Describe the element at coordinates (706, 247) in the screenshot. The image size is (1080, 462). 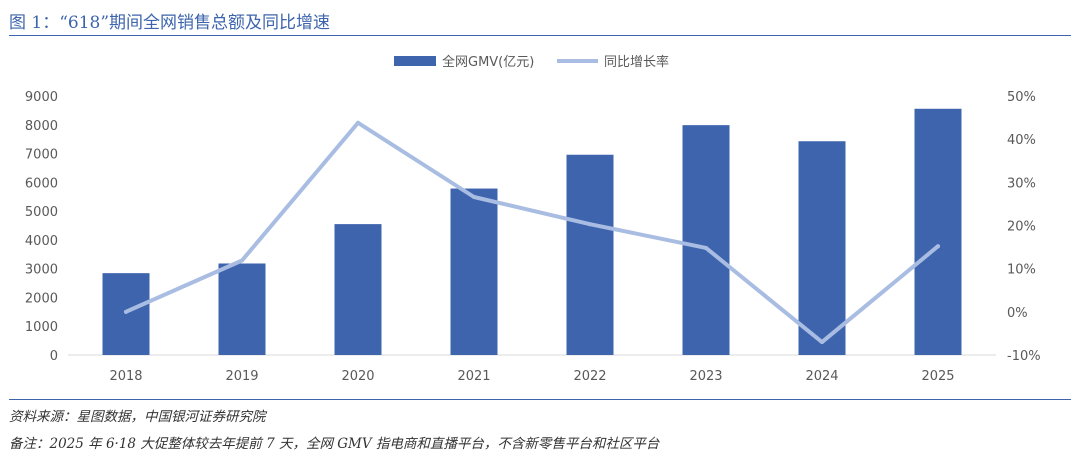
I see `growth-point-2023` at that location.